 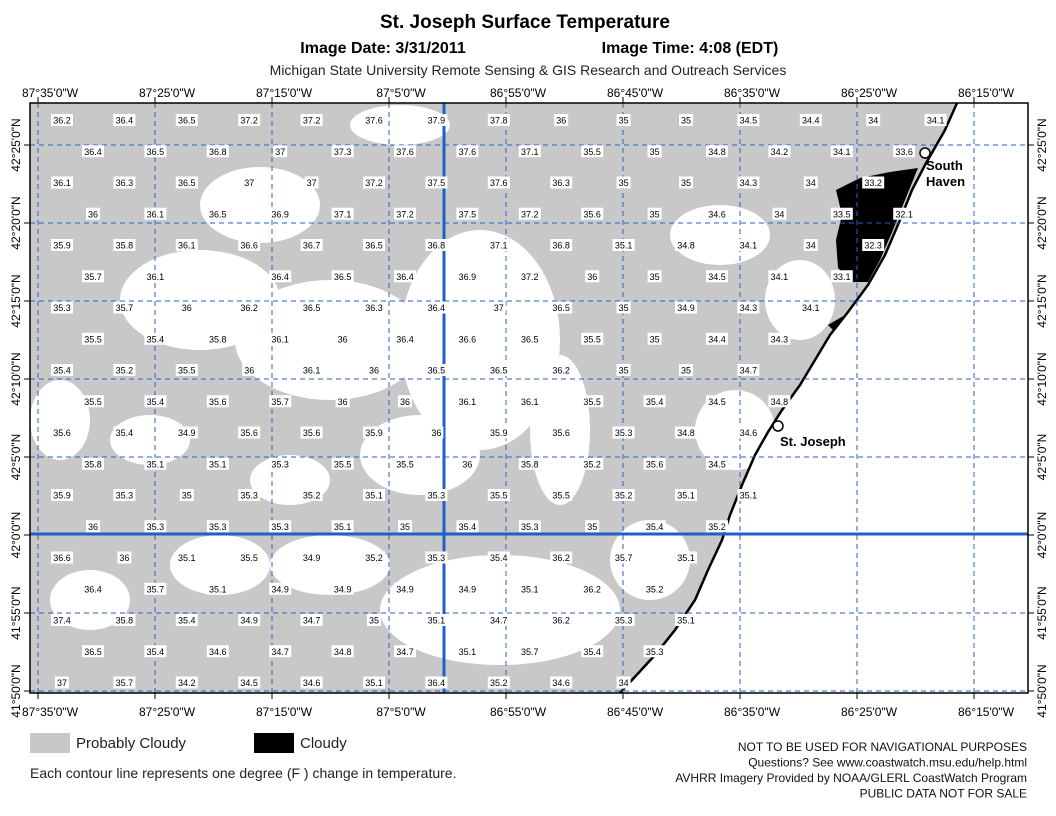 I want to click on image-time: Image Time: 4:08 (EDT), so click(x=690, y=48).